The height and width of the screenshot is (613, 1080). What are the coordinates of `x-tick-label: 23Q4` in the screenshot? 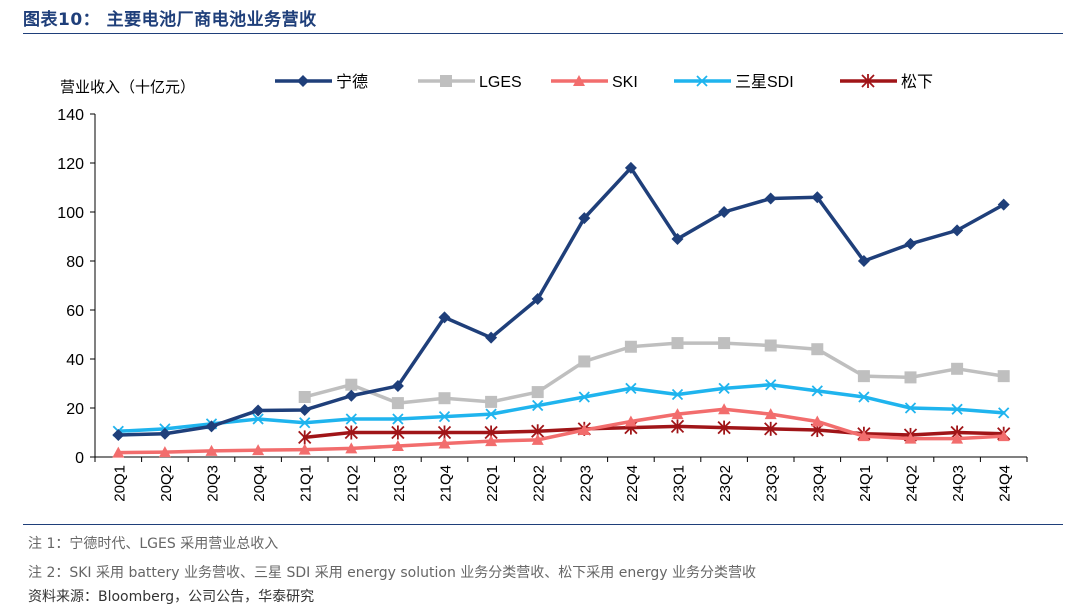 It's located at (818, 483).